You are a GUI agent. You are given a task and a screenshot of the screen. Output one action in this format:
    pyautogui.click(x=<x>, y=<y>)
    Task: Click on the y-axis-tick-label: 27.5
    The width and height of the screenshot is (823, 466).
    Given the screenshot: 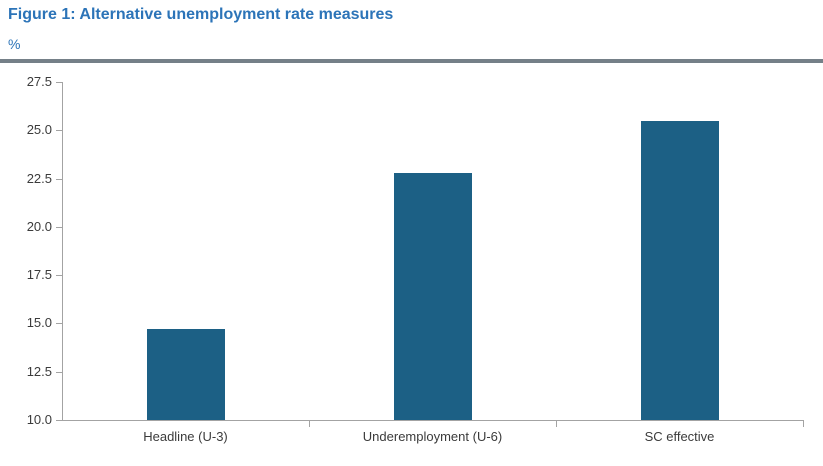 What is the action you would take?
    pyautogui.click(x=39, y=81)
    